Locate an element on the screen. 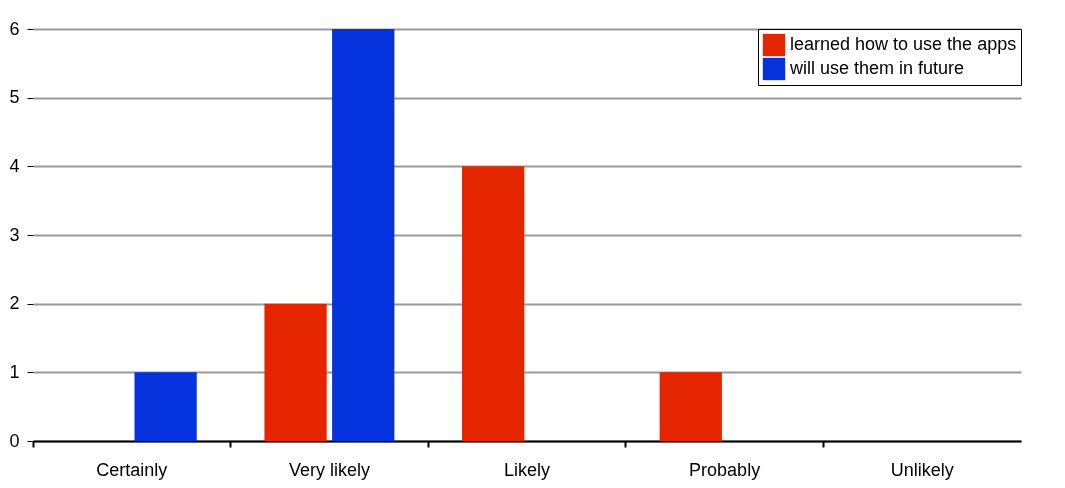 This screenshot has height=488, width=1065. legend-label: will use them in future is located at coordinates (877, 68).